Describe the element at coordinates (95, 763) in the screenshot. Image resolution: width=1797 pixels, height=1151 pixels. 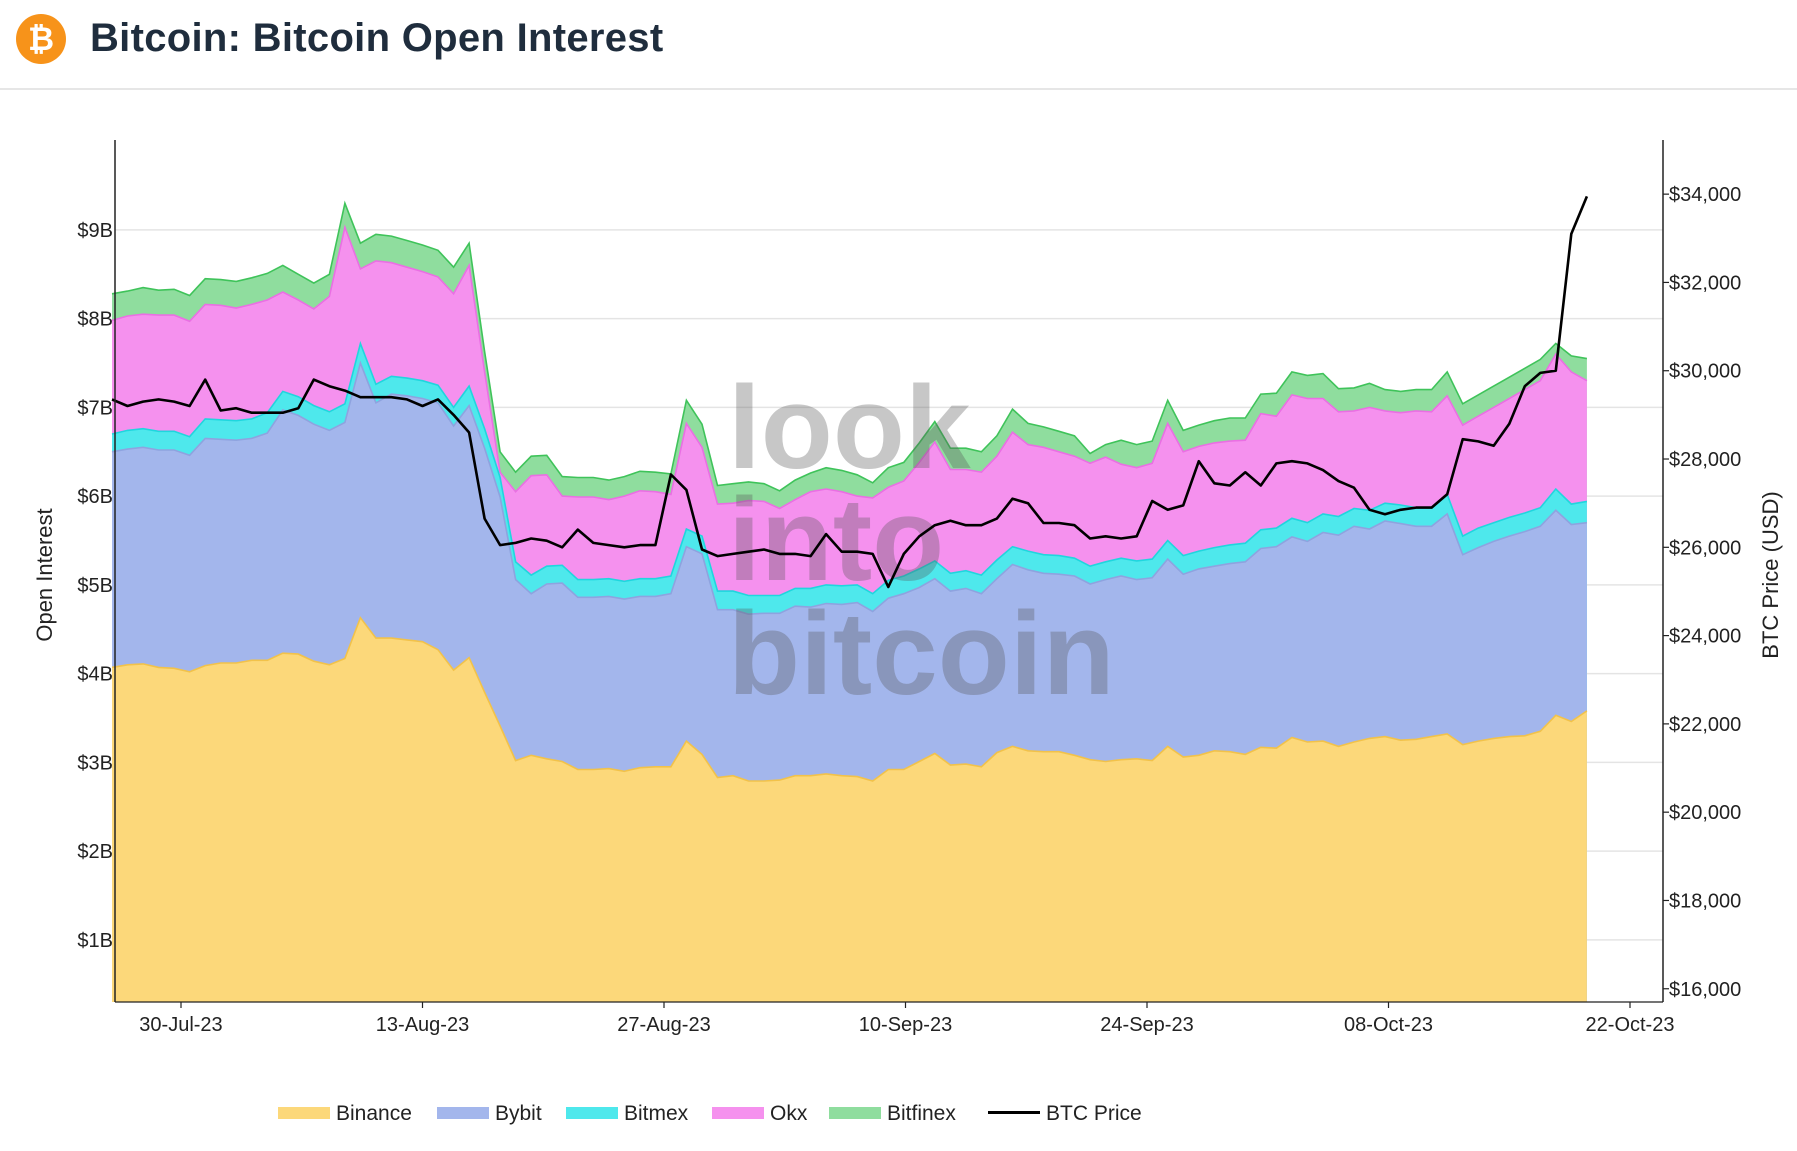
I see `y-tick-label: $3B` at that location.